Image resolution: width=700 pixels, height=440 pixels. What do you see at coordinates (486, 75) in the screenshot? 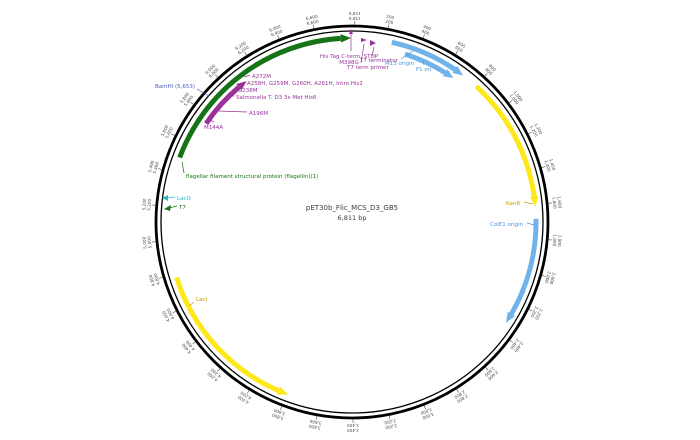
I see `tick-800-mark` at bounding box center [486, 75].